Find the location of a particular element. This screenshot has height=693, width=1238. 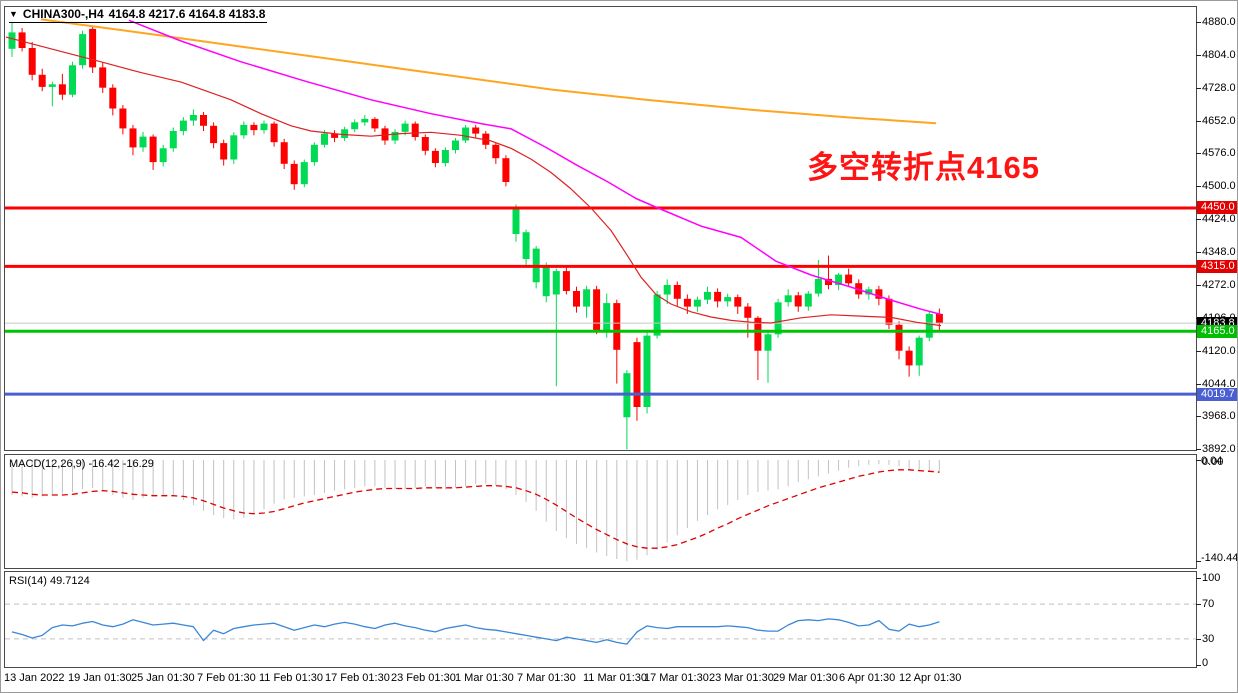

price-tick-label: 4804.0 is located at coordinates (1219, 54).